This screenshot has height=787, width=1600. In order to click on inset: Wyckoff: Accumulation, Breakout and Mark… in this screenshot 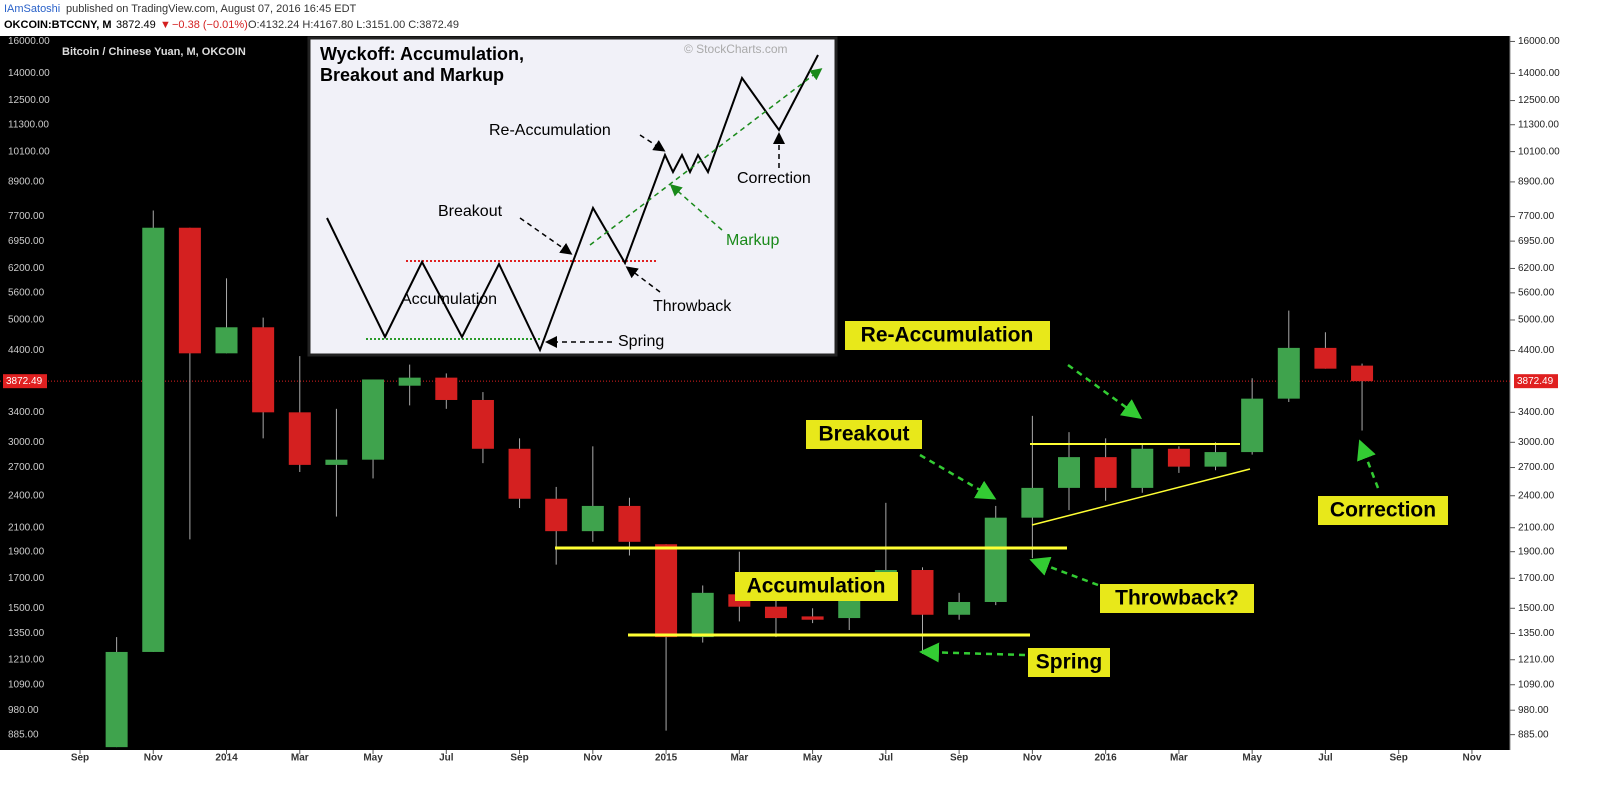, I will do `click(572, 196)`.